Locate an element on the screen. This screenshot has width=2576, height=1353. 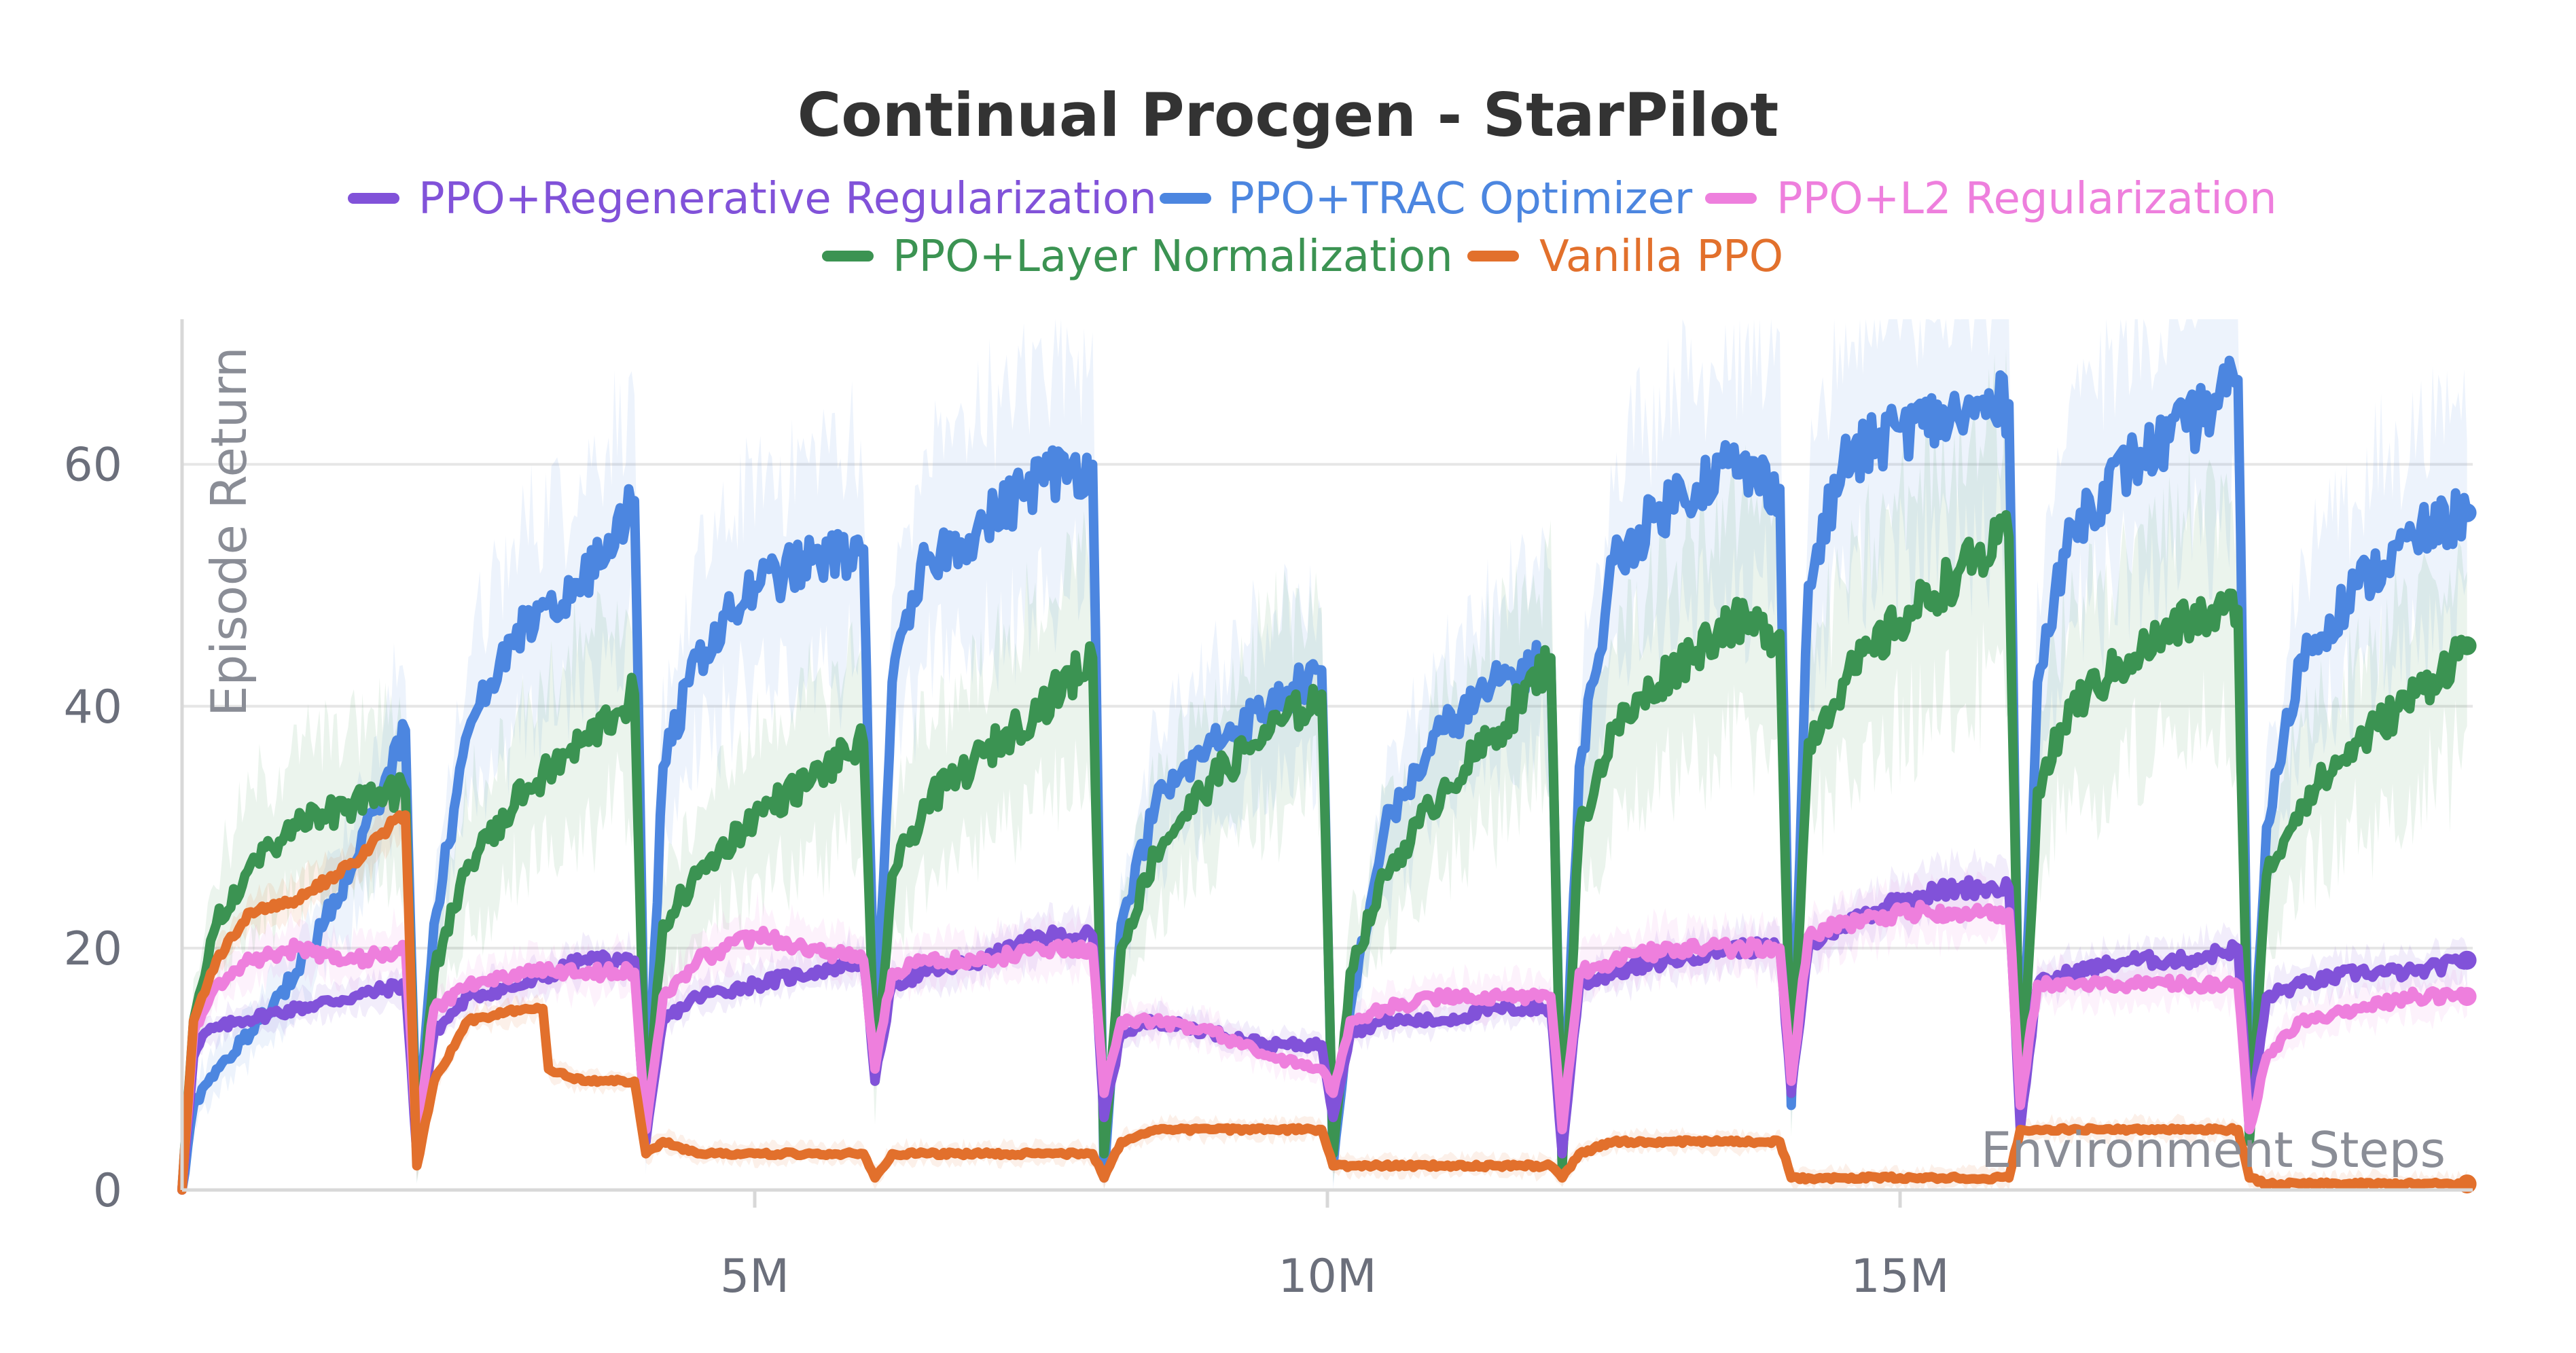
endpoint-layernorm is located at coordinates (2467, 645).